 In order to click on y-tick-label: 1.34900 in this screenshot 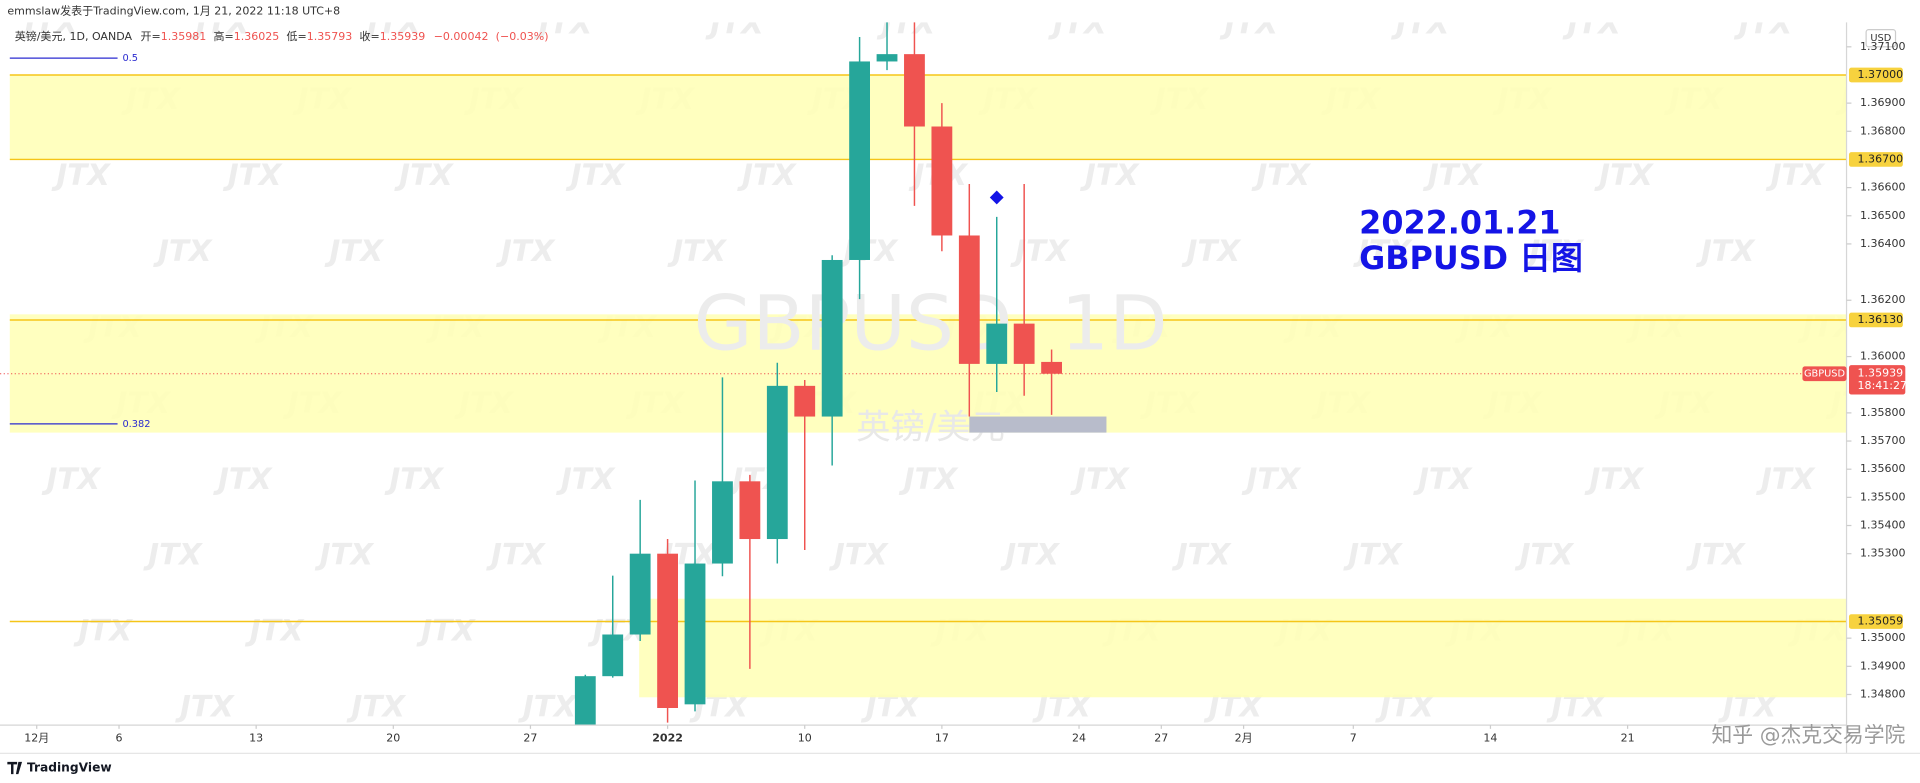, I will do `click(1883, 665)`.